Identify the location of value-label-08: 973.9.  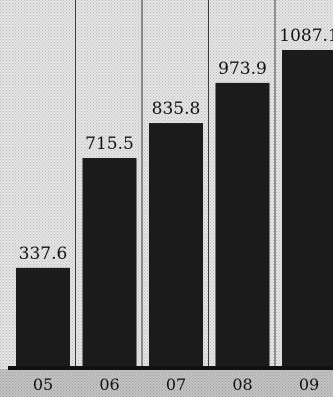
(242, 69).